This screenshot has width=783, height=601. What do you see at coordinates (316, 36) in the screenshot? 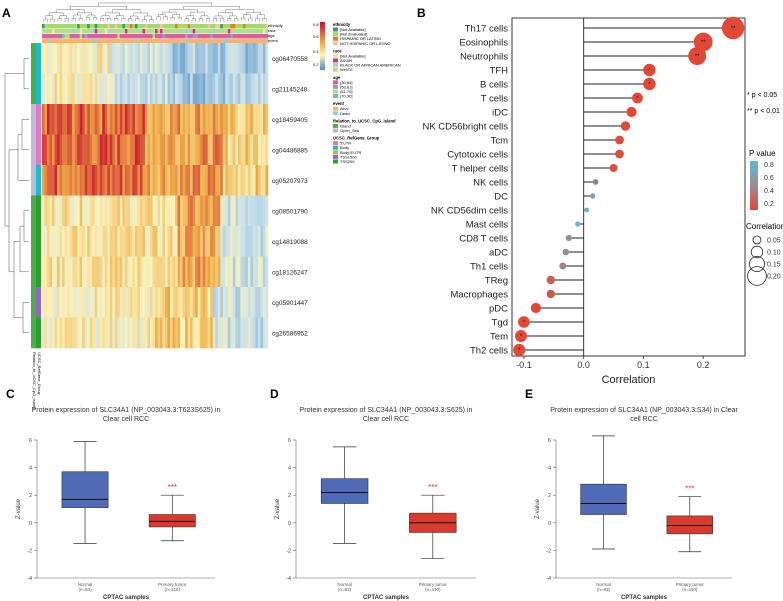
I see `color-scale-tick: 0.6` at bounding box center [316, 36].